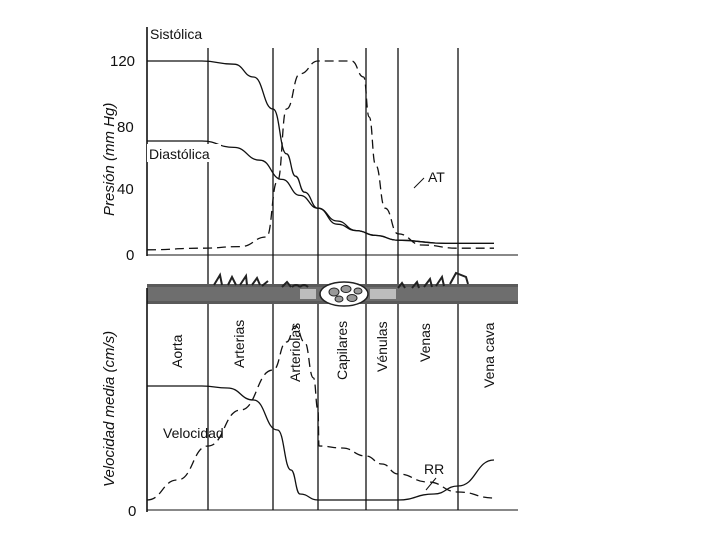  Describe the element at coordinates (125, 189) in the screenshot. I see `pressure-tick-40: 40` at that location.